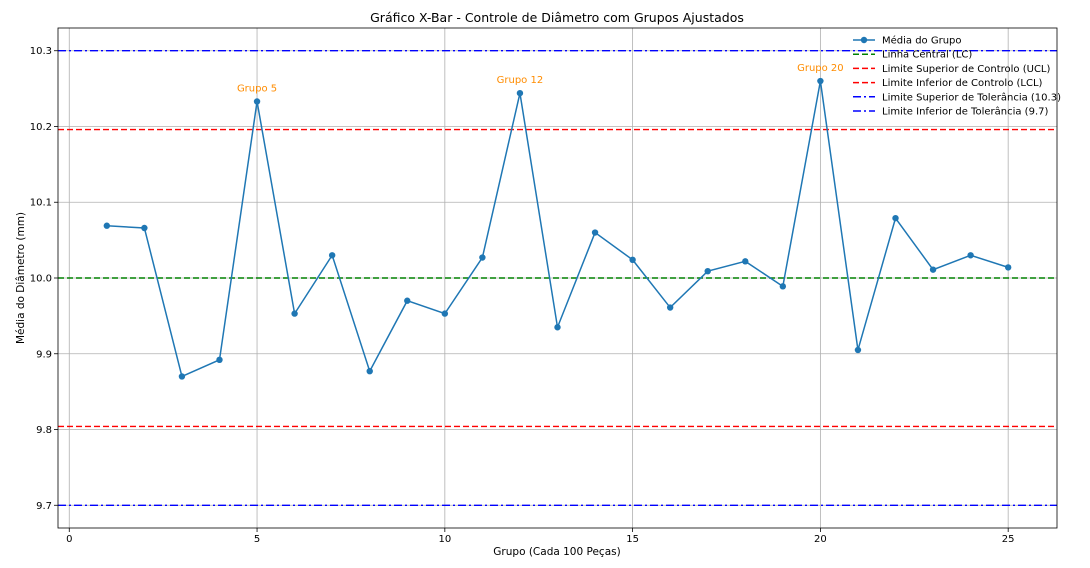  Describe the element at coordinates (44, 430) in the screenshot. I see `y-tick-label: 9.8` at that location.